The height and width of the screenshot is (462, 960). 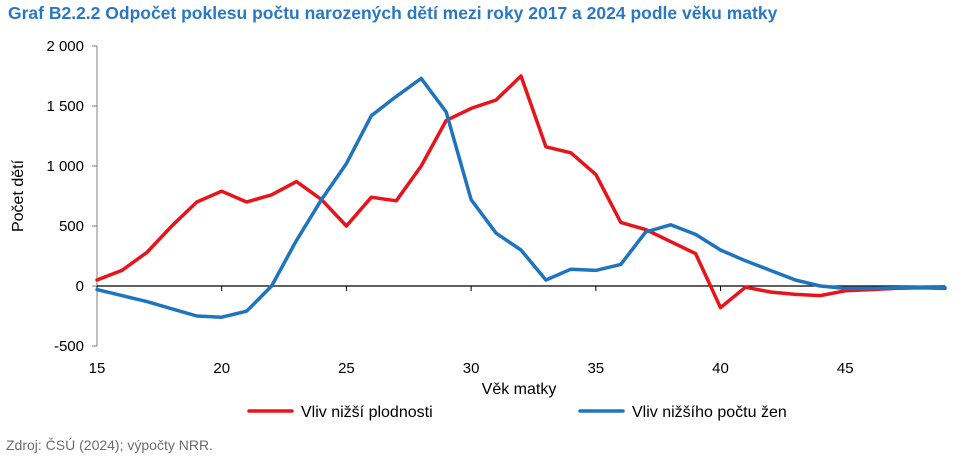 What do you see at coordinates (221, 368) in the screenshot?
I see `x-tick-label: 20` at bounding box center [221, 368].